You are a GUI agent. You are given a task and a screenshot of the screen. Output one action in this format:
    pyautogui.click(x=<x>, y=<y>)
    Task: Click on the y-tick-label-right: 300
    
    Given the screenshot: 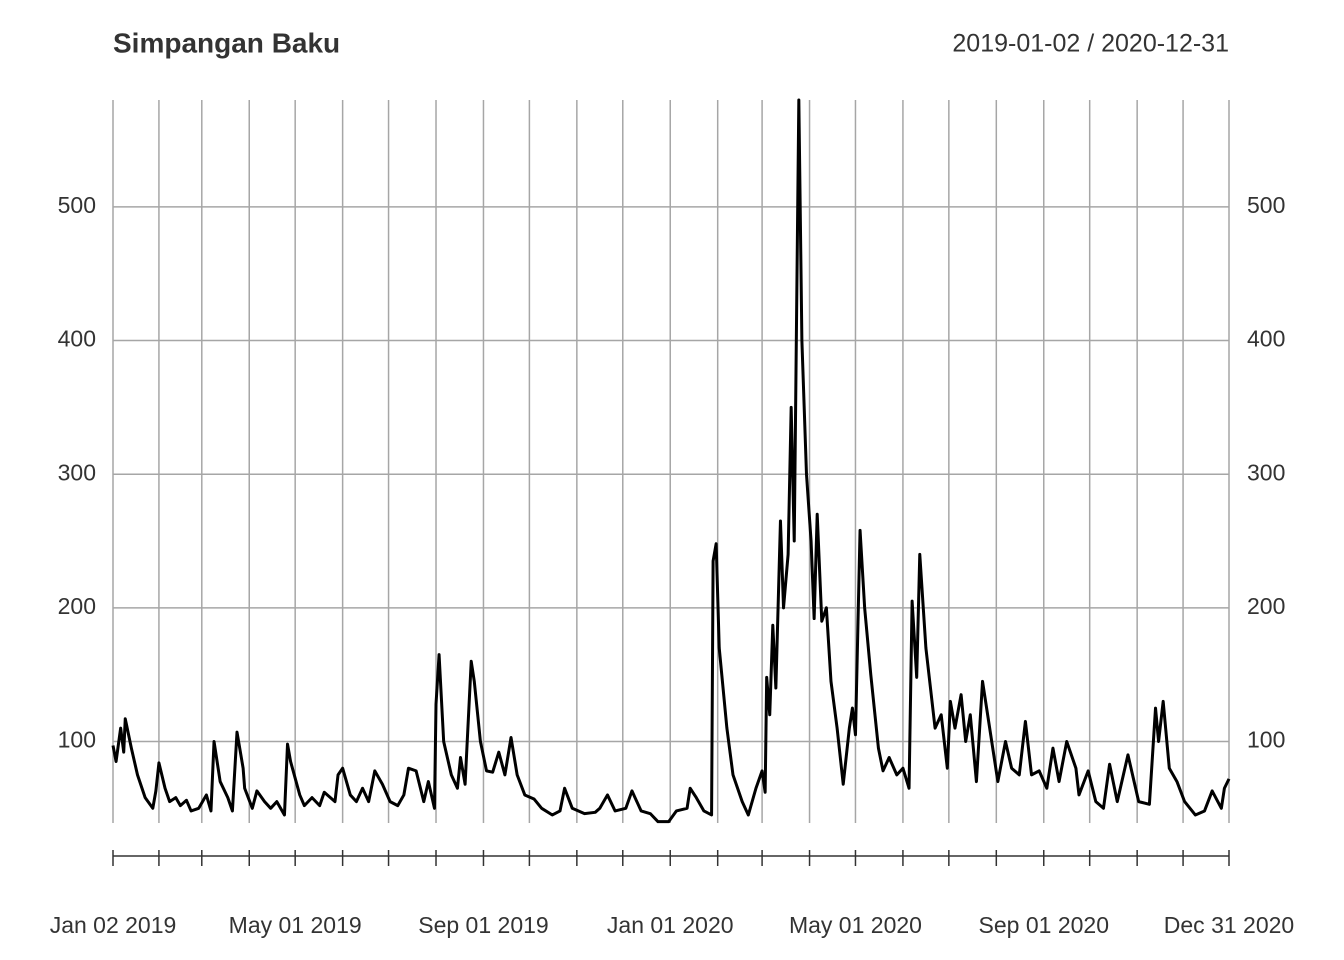 What is the action you would take?
    pyautogui.click(x=1266, y=472)
    